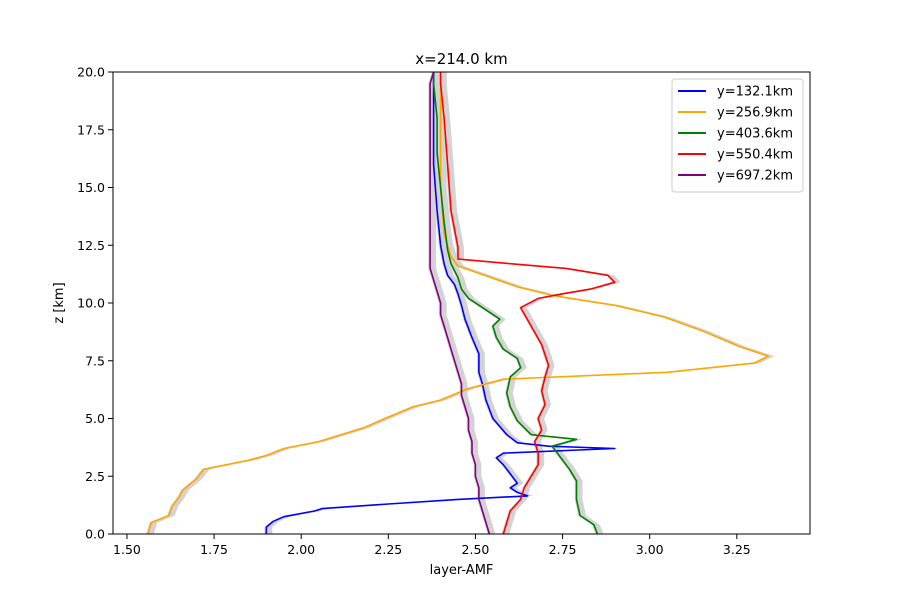 This screenshot has height=600, width=900. Describe the element at coordinates (755, 113) in the screenshot. I see `legend-entry: y=256.9km` at that location.